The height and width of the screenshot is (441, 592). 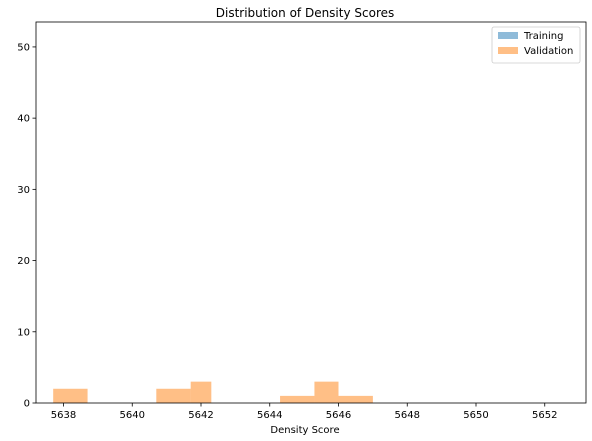 What do you see at coordinates (23, 261) in the screenshot?
I see `y-tick-label: 20` at bounding box center [23, 261].